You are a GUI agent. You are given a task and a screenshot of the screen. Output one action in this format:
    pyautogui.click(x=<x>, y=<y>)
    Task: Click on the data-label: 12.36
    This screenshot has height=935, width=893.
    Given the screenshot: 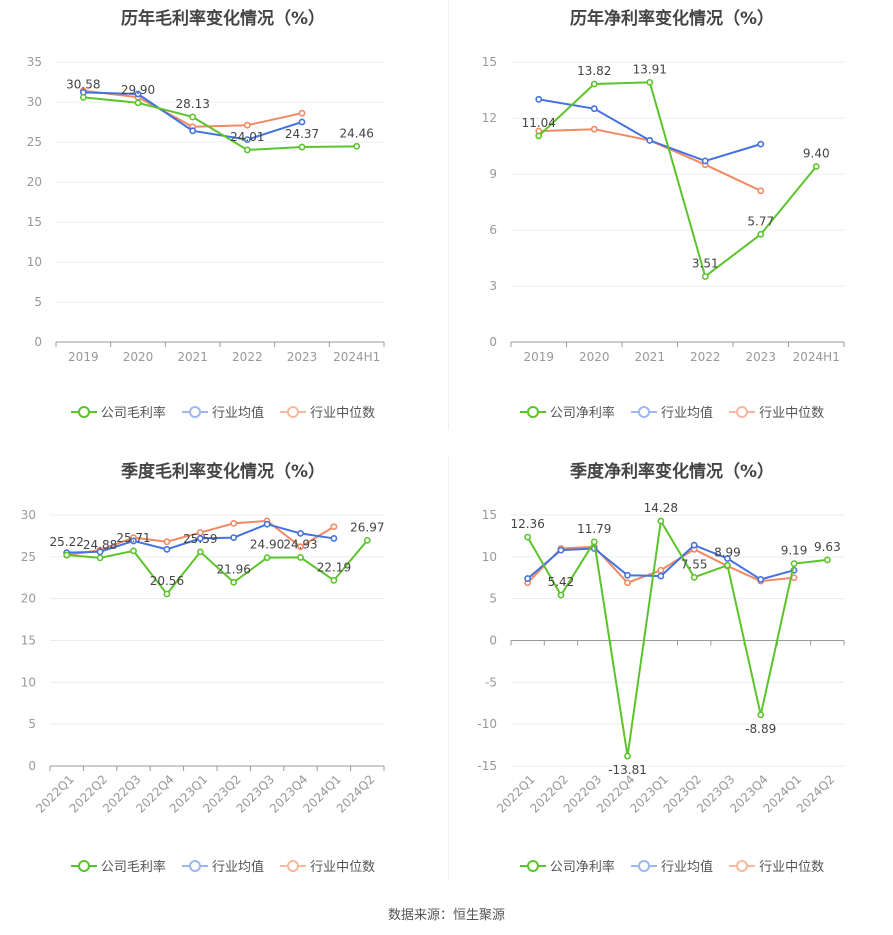 What is the action you would take?
    pyautogui.click(x=527, y=524)
    